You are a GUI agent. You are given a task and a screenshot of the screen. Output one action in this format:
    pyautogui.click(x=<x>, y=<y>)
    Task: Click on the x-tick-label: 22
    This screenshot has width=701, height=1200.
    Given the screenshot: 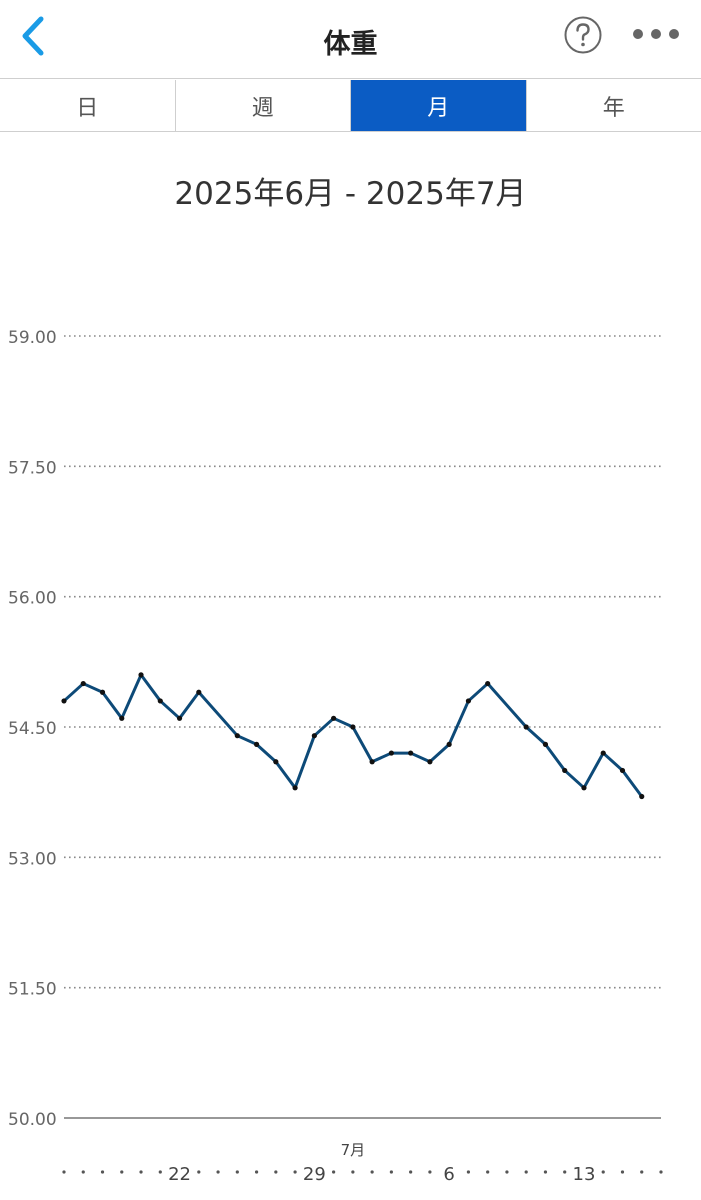 What is the action you would take?
    pyautogui.click(x=179, y=1174)
    